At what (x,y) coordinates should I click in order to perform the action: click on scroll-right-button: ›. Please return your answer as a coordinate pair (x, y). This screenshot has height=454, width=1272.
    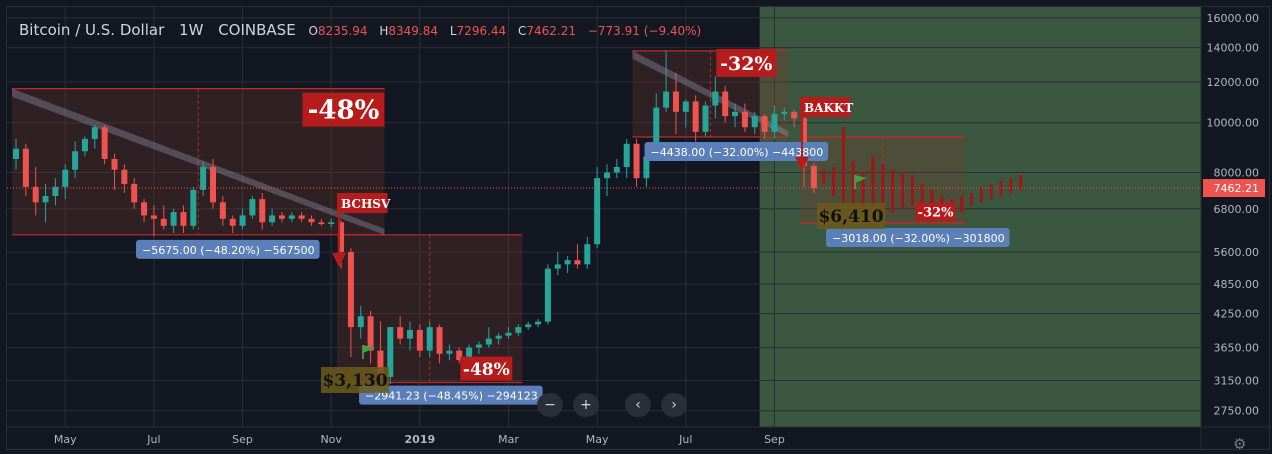
    Looking at the image, I should click on (674, 405).